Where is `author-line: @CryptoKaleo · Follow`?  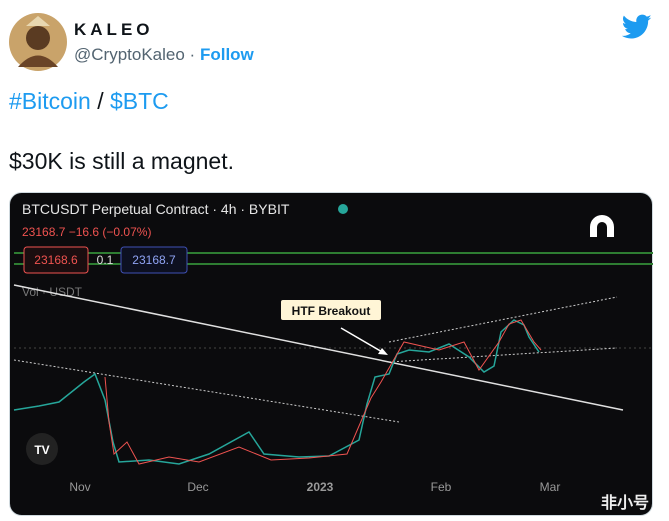 author-line: @CryptoKaleo · Follow is located at coordinates (164, 55).